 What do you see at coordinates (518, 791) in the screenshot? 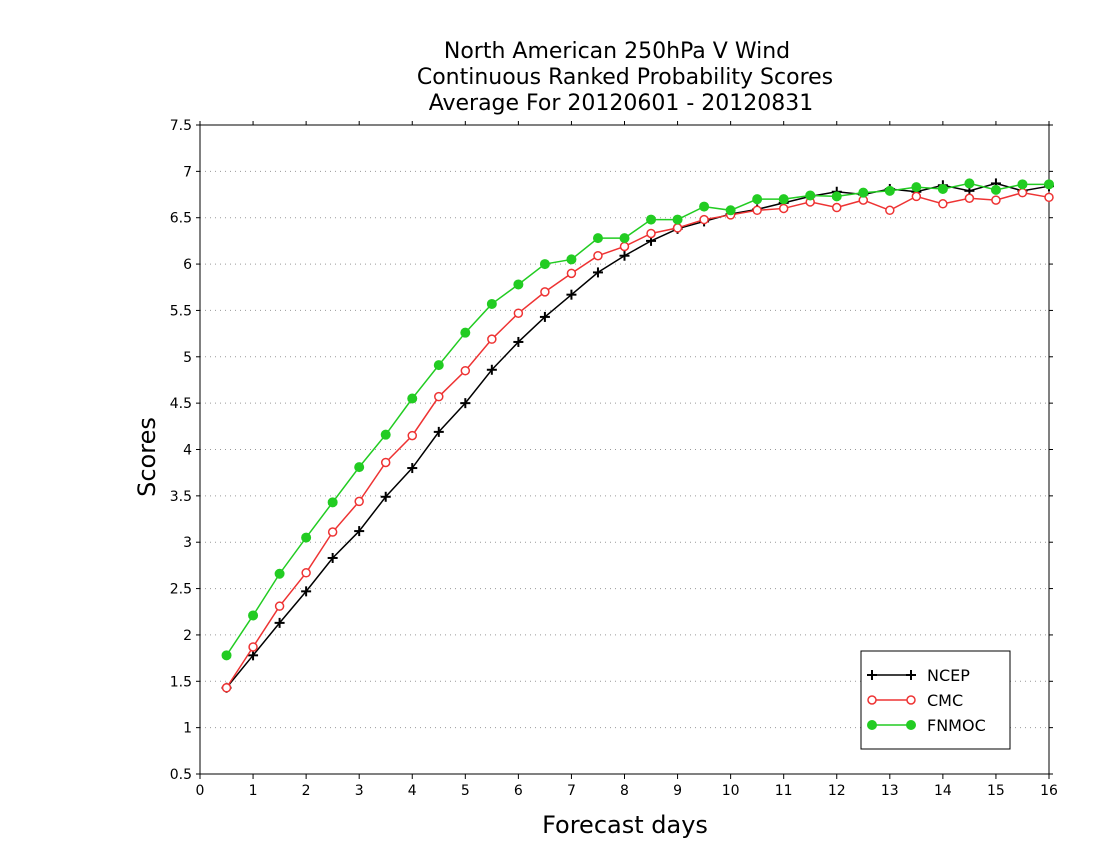
I see `x-tick-label: 6` at bounding box center [518, 791].